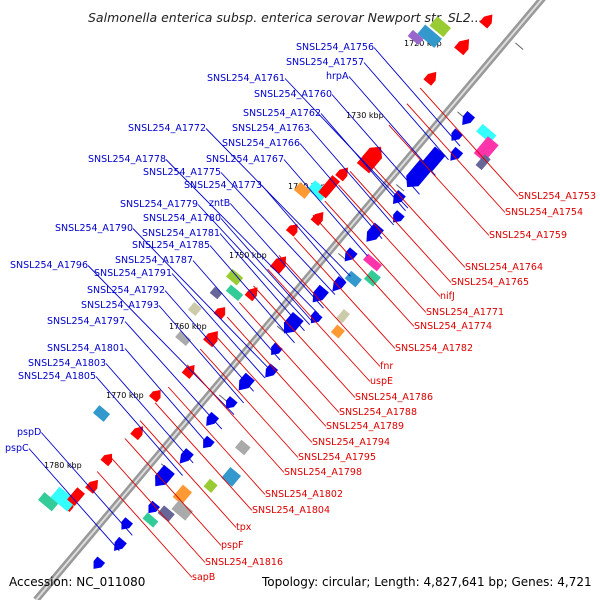  What do you see at coordinates (203, 577) in the screenshot?
I see `gene-label: sapB` at bounding box center [203, 577].